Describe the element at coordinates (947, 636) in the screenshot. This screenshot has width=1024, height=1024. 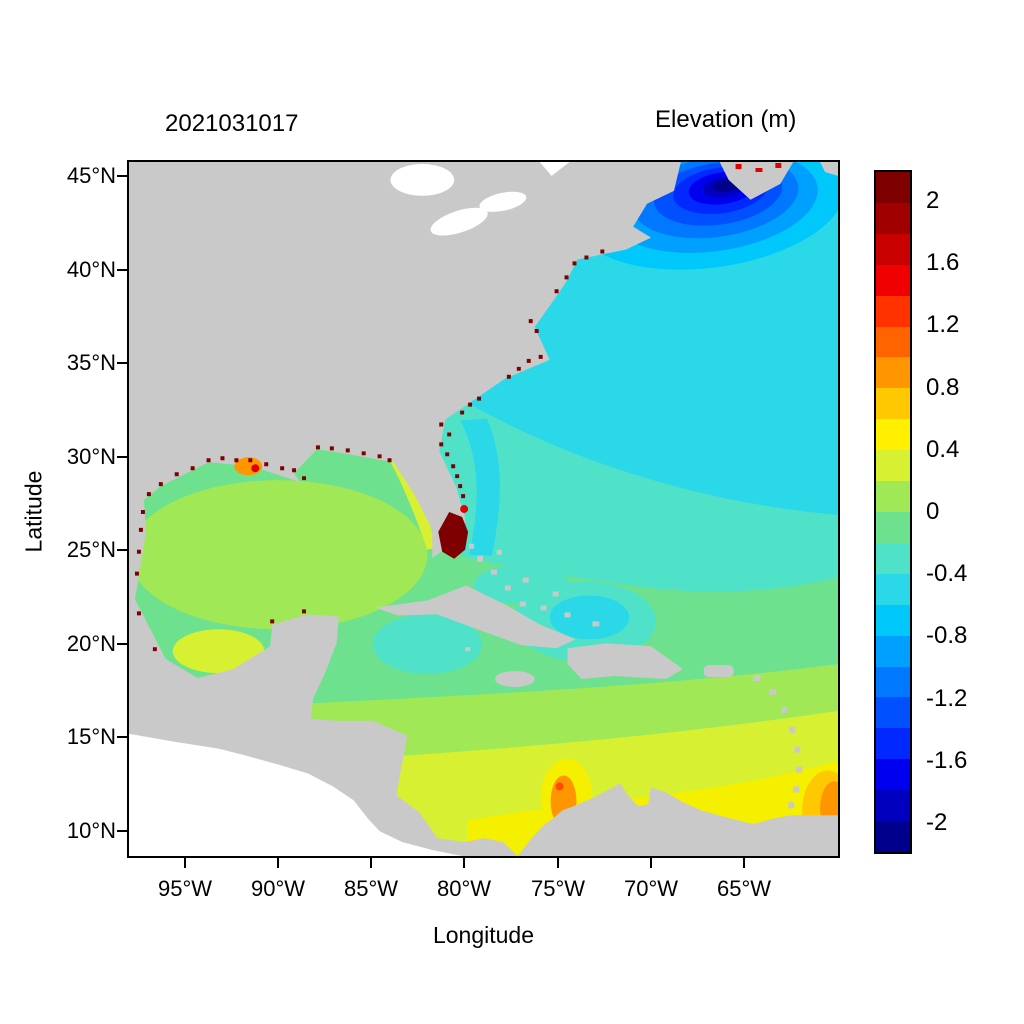
I see `colorbar-tick-label: -0.8` at that location.